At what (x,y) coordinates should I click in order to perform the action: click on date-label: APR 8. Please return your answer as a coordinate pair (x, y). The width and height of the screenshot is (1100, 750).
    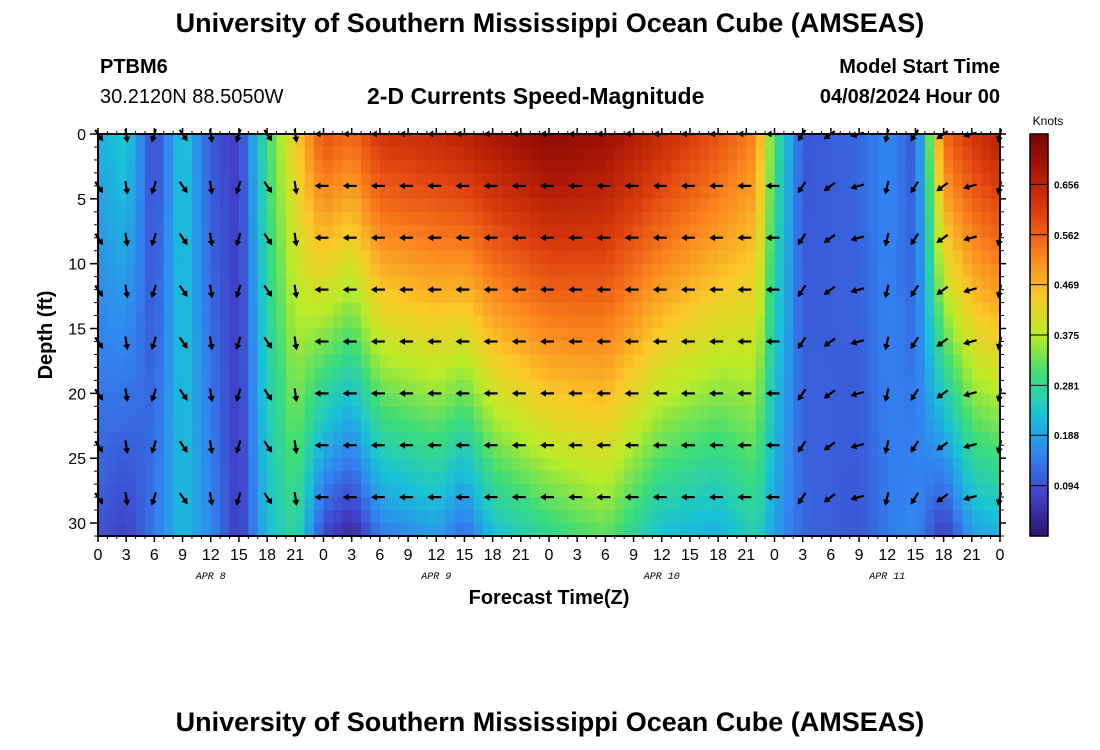
    Looking at the image, I should click on (210, 577).